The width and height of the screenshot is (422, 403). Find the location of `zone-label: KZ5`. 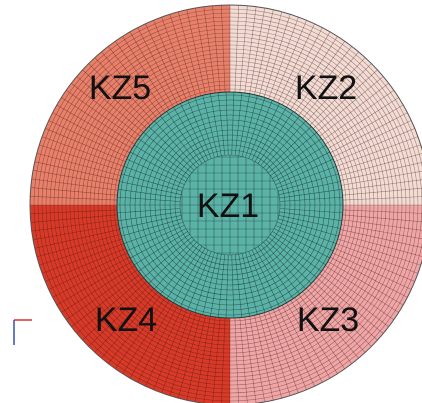

zone-label: KZ5 is located at coordinates (120, 88).